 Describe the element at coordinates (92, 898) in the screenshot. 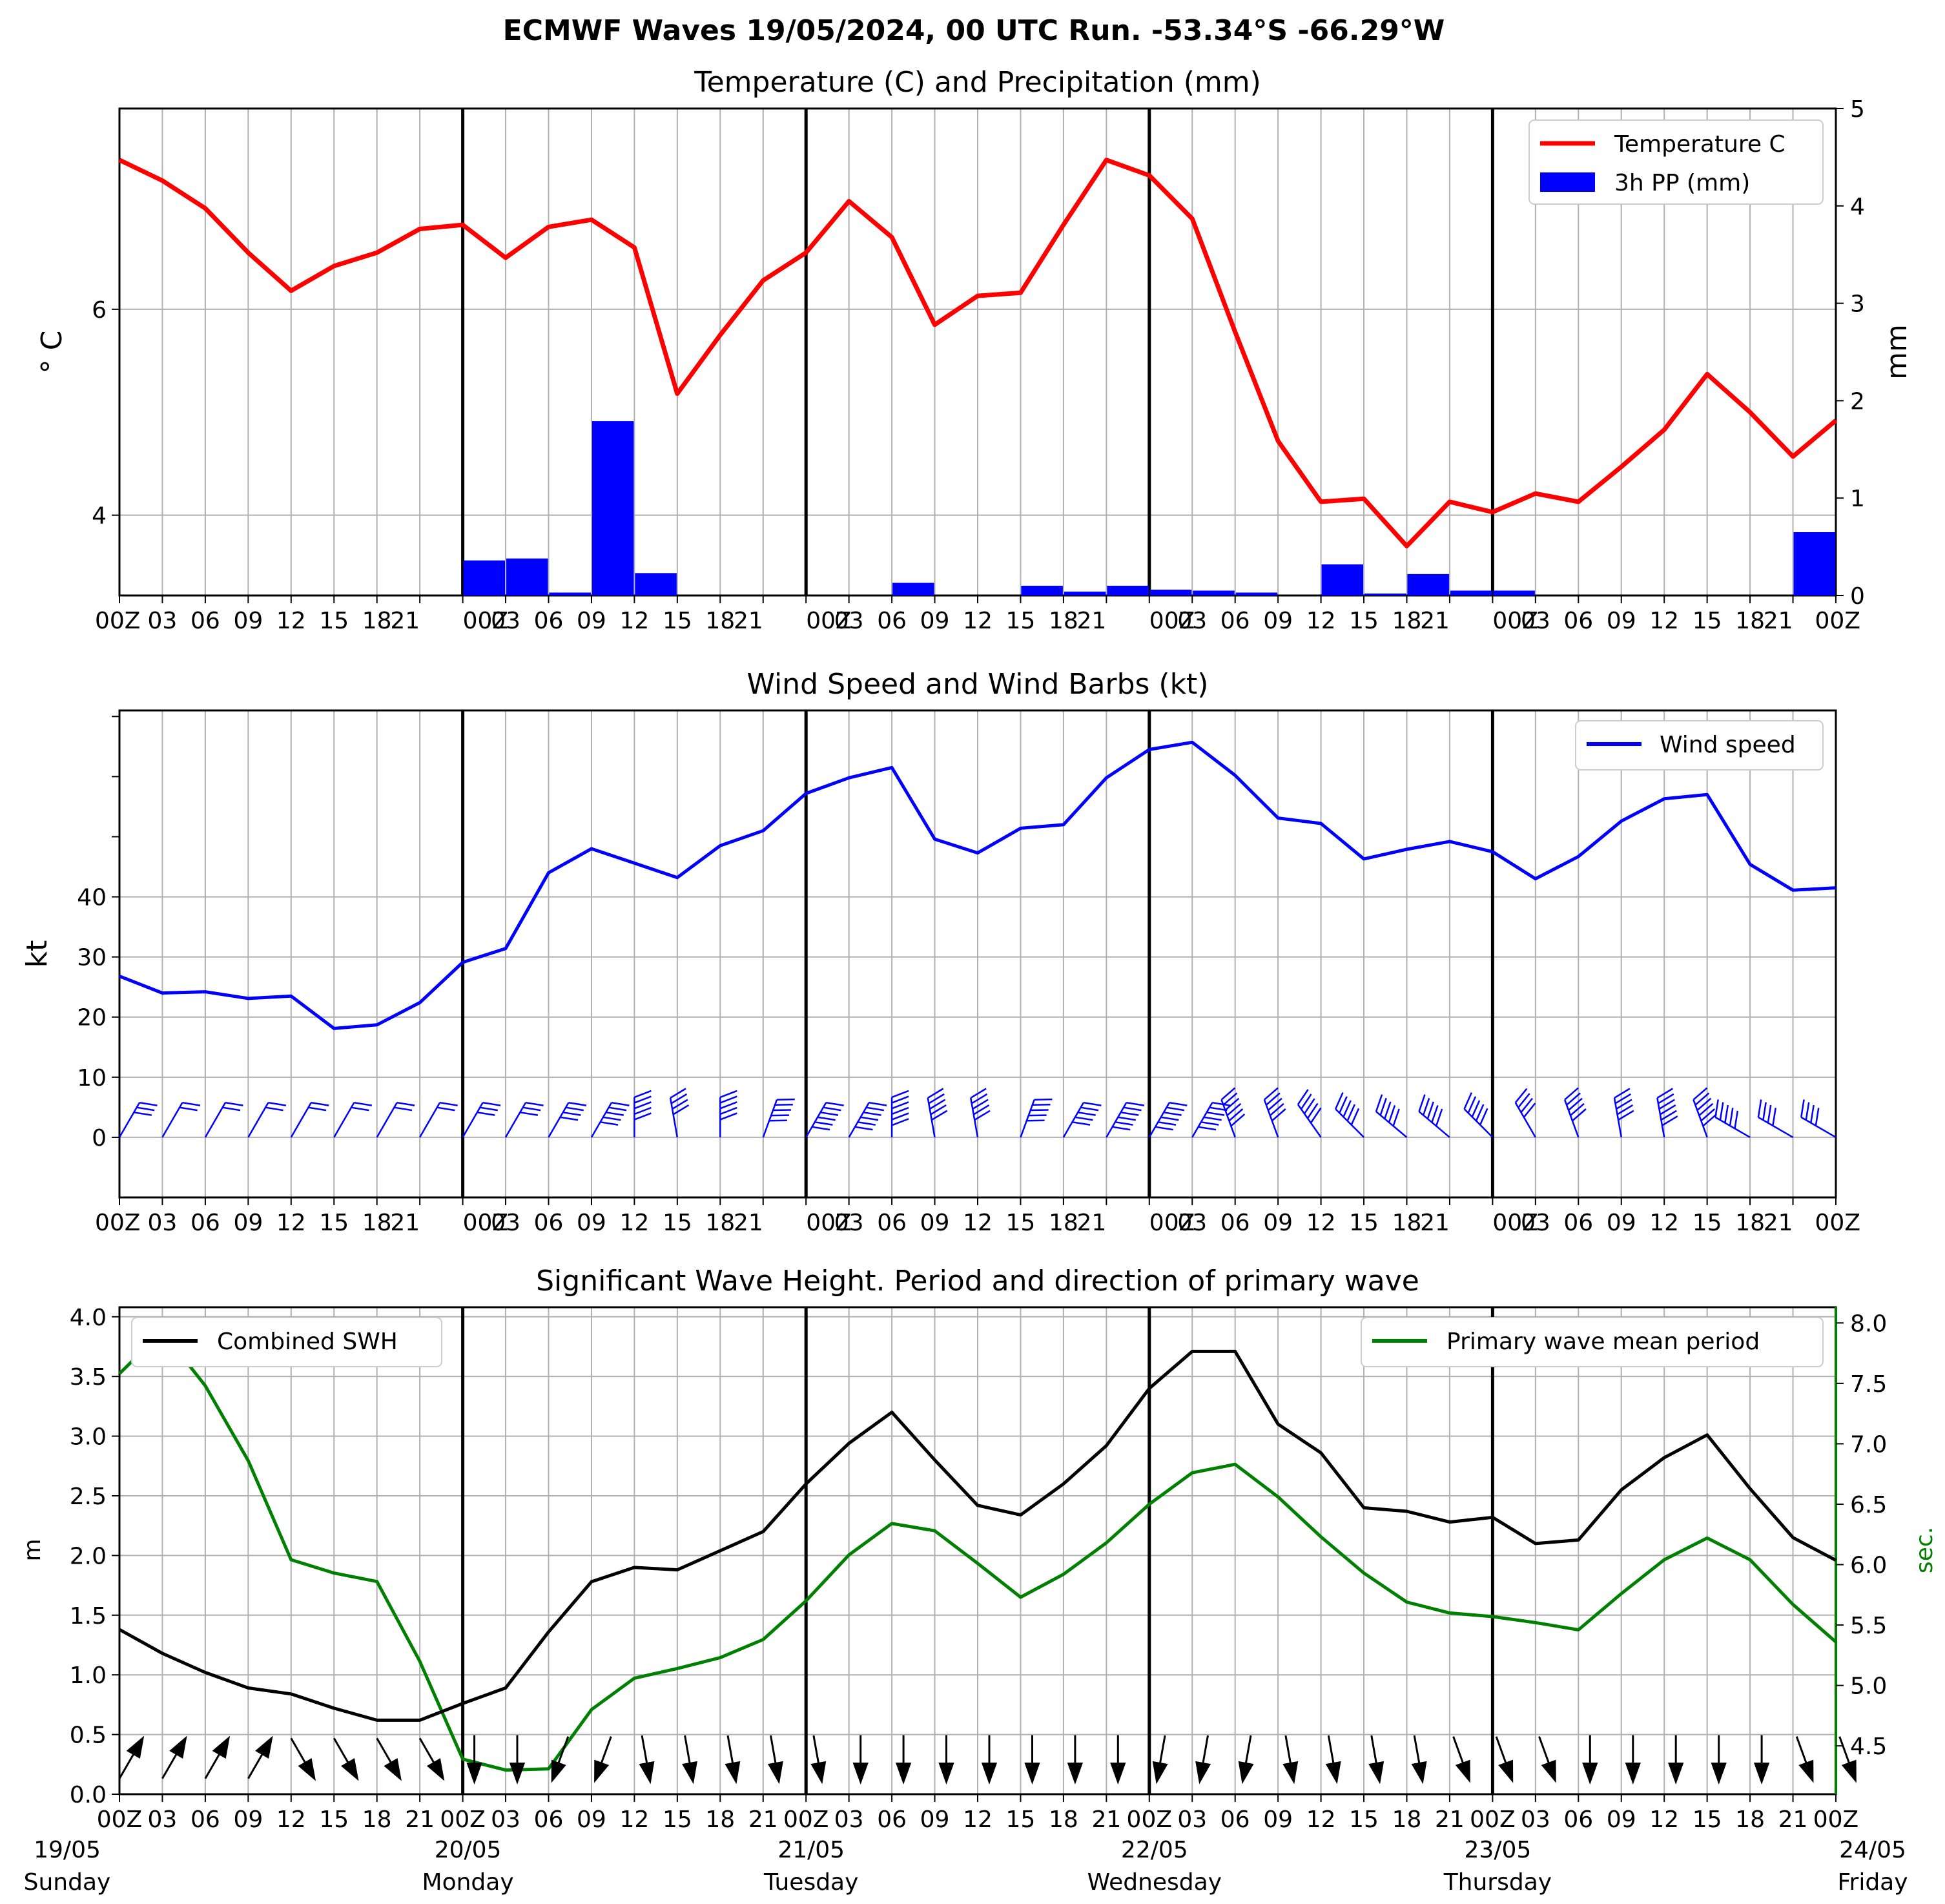

I see `y-tick-label: 40` at that location.